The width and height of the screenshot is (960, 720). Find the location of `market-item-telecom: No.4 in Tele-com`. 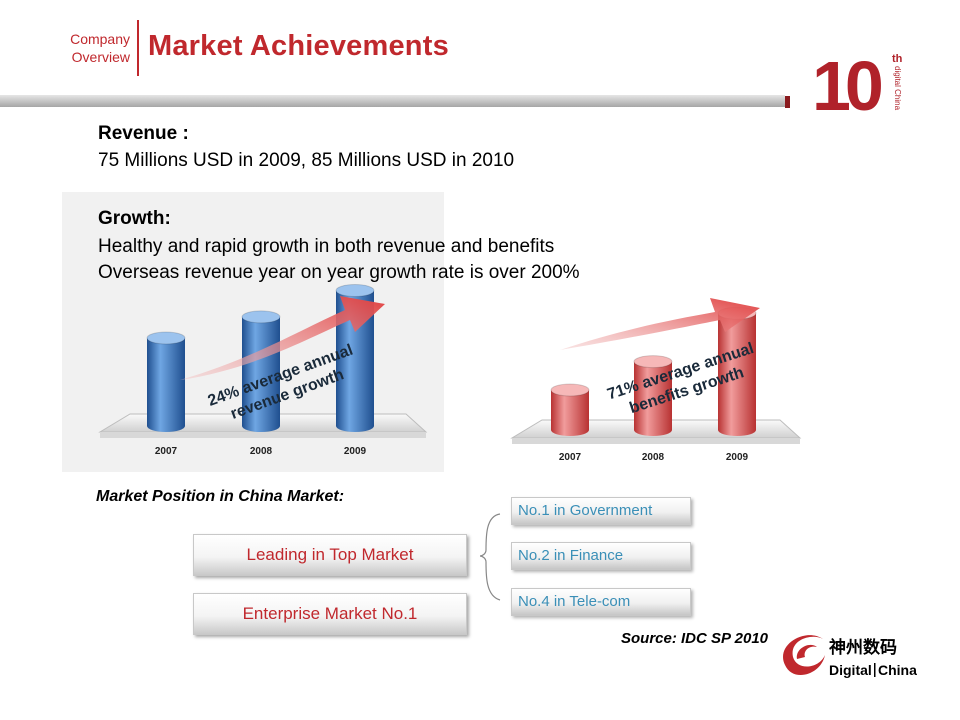

market-item-telecom: No.4 in Tele-com is located at coordinates (601, 602).